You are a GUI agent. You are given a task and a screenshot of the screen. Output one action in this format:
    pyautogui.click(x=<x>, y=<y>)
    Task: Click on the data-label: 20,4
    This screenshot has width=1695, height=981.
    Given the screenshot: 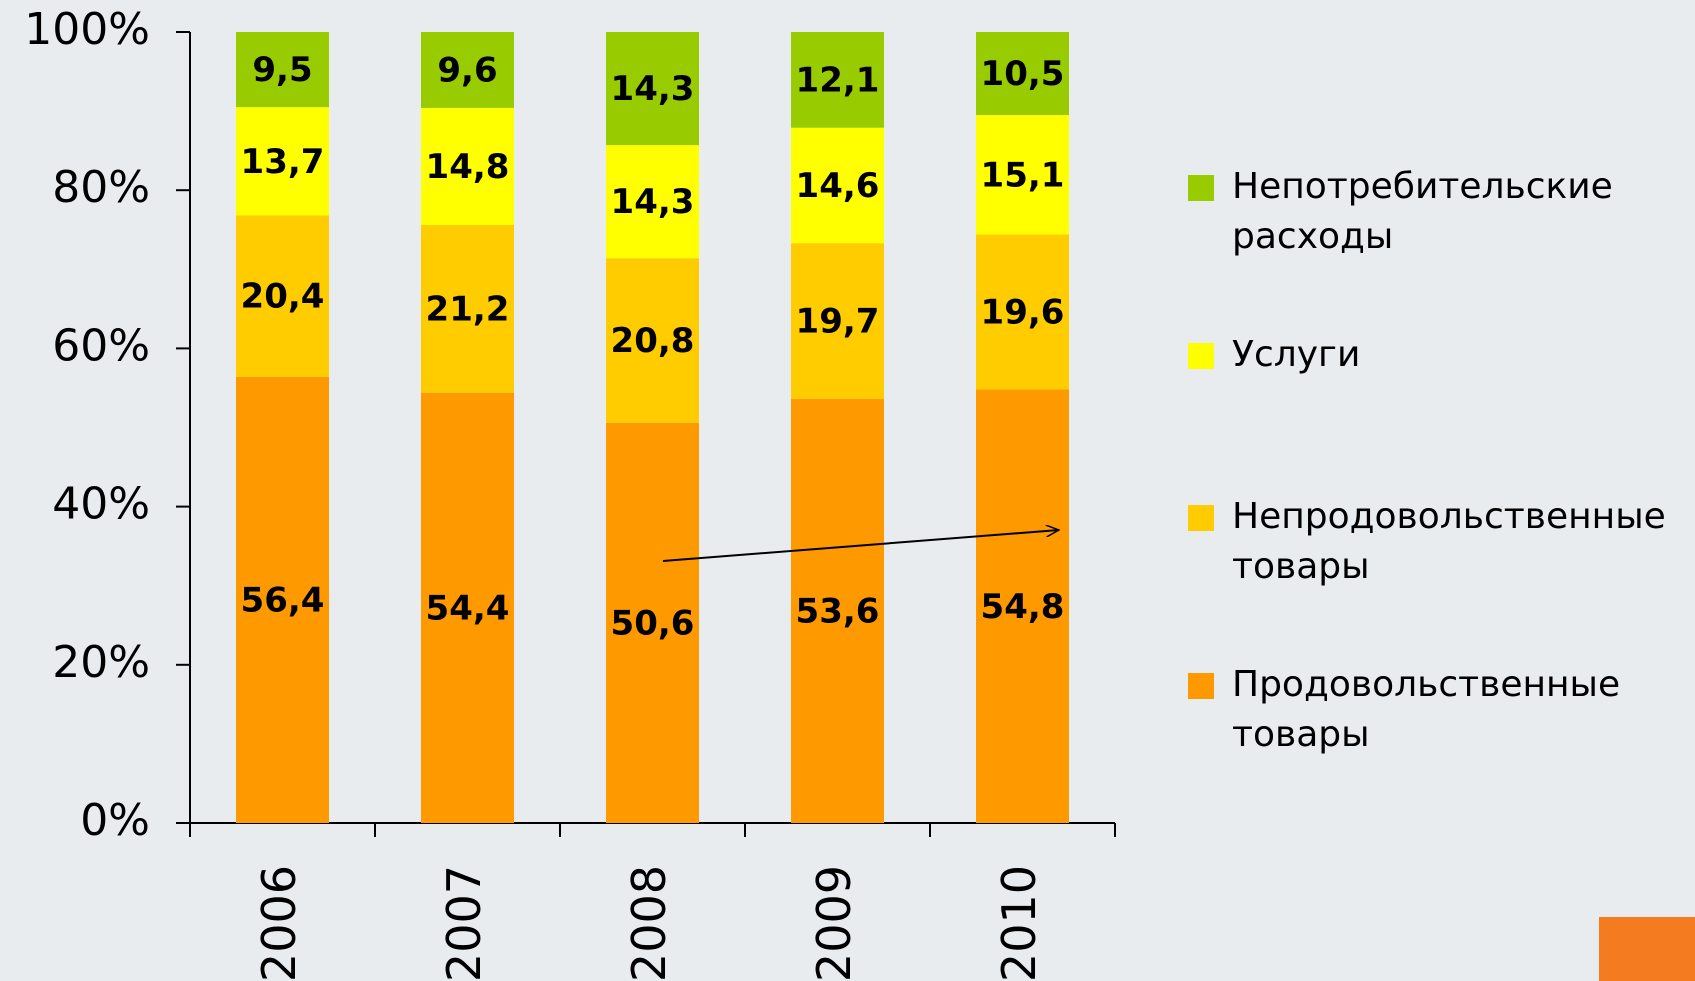 What is the action you would take?
    pyautogui.click(x=283, y=297)
    